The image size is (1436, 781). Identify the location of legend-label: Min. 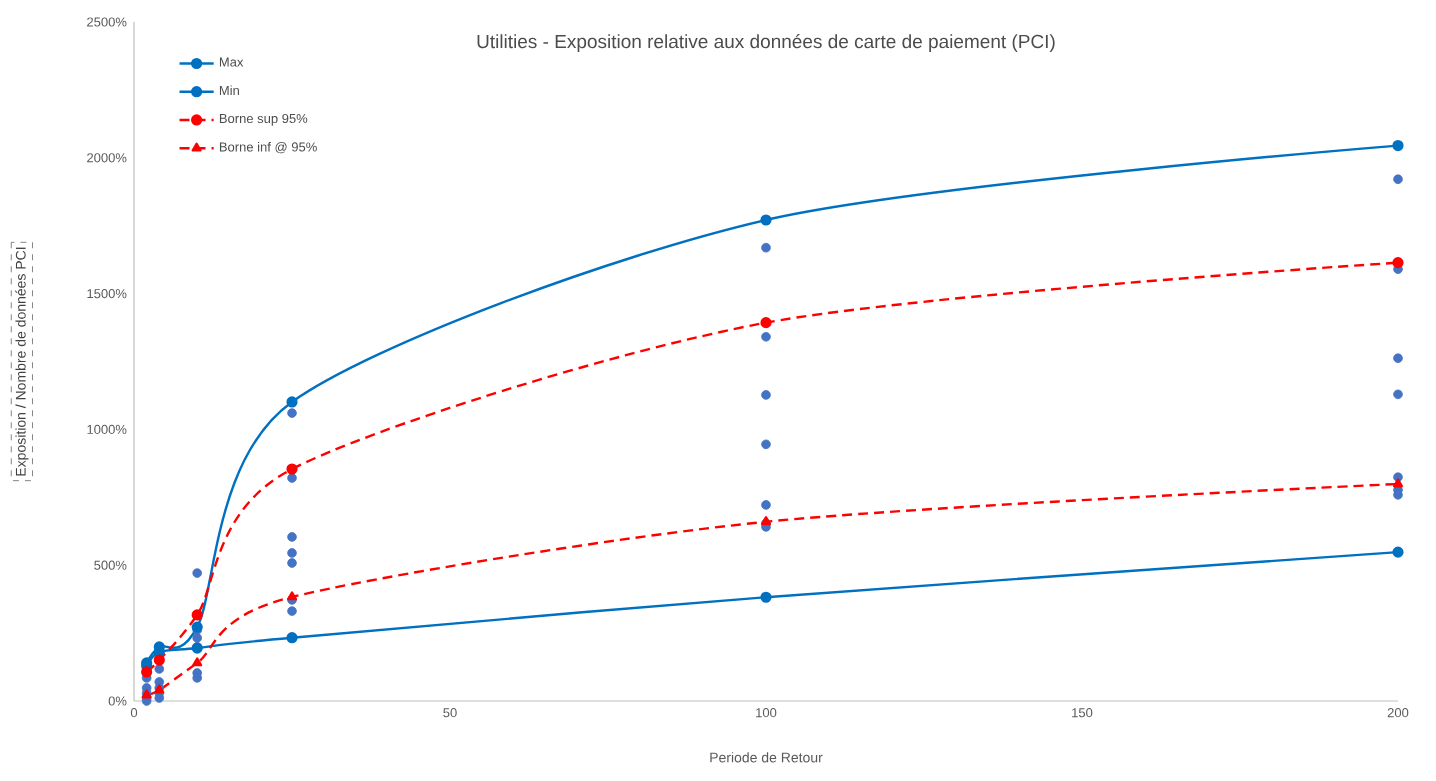
(229, 90).